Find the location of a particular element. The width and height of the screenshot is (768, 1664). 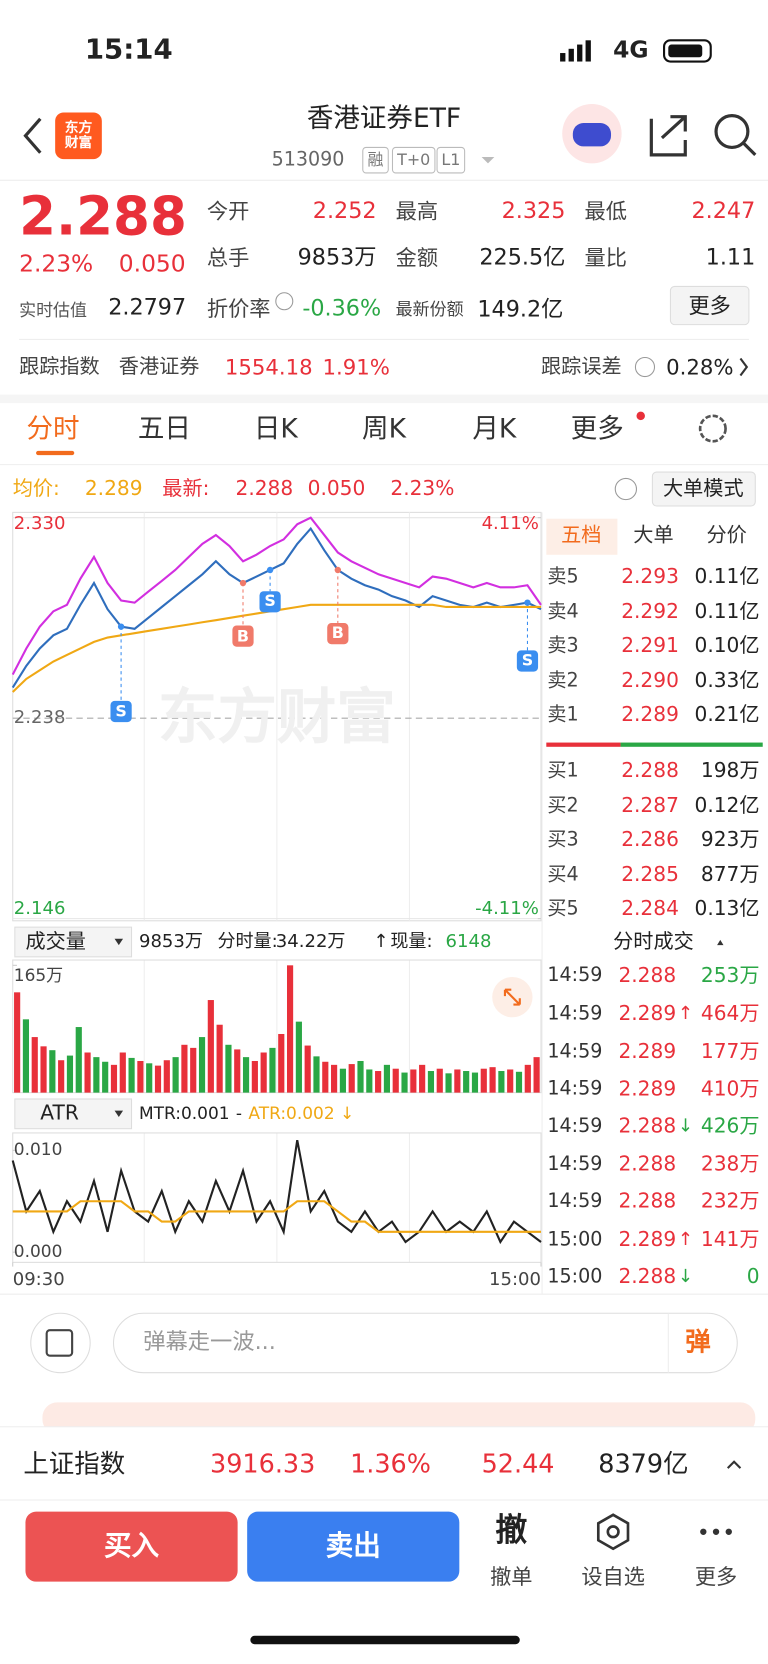

dropdown-icon is located at coordinates (488, 160).